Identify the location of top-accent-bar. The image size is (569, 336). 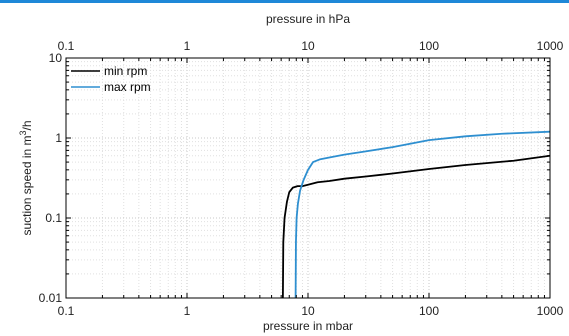
(284, 1).